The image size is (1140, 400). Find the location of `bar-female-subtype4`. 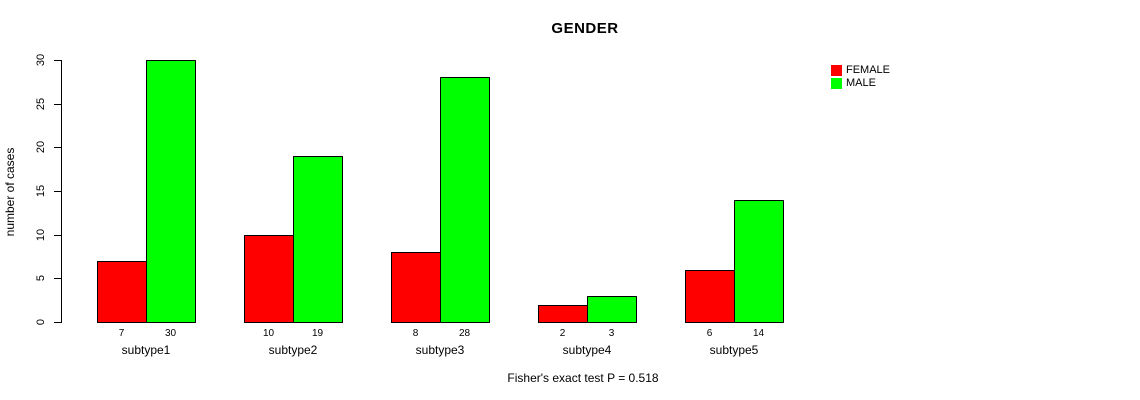

bar-female-subtype4 is located at coordinates (563, 314).